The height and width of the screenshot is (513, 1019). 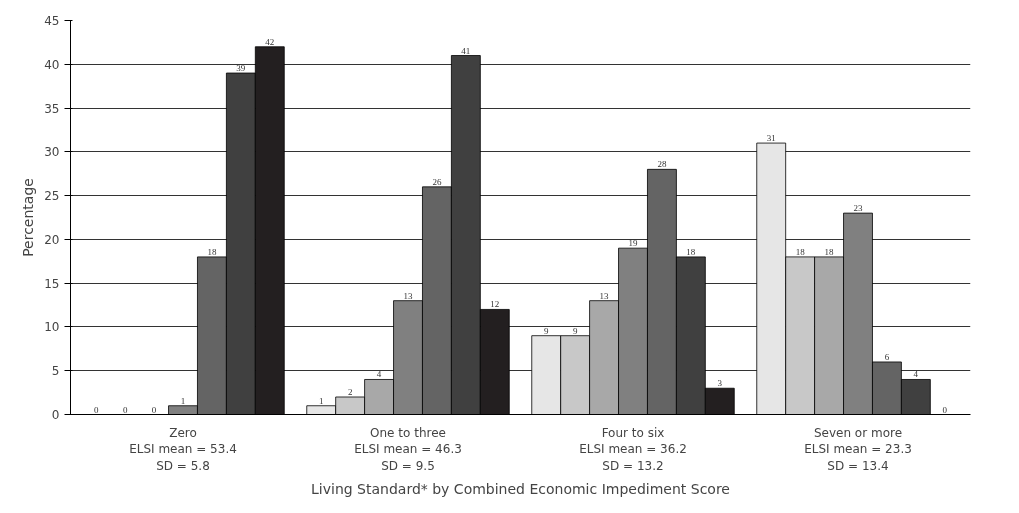 I want to click on y-tick-label: 30, so click(x=52, y=152).